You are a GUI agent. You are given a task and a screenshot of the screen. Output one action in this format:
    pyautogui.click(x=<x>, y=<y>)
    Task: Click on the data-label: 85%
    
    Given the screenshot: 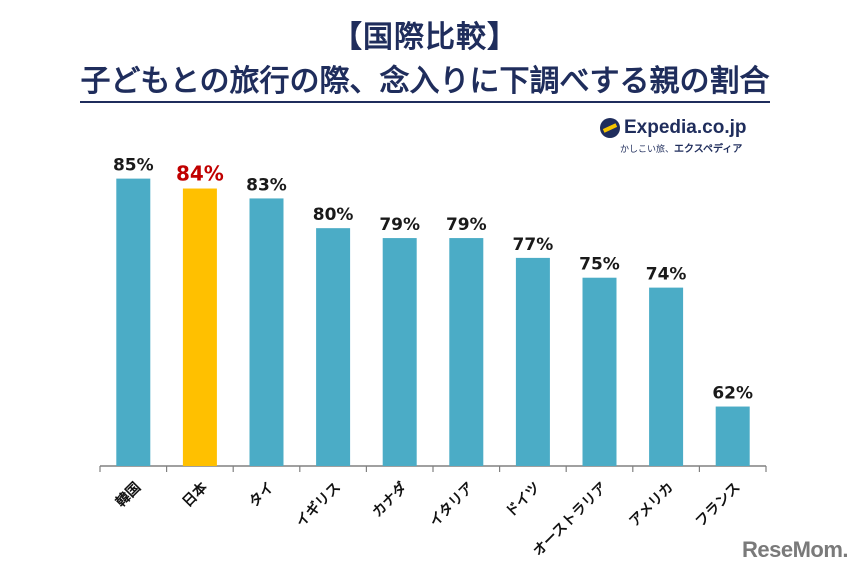 What is the action you would take?
    pyautogui.click(x=133, y=166)
    